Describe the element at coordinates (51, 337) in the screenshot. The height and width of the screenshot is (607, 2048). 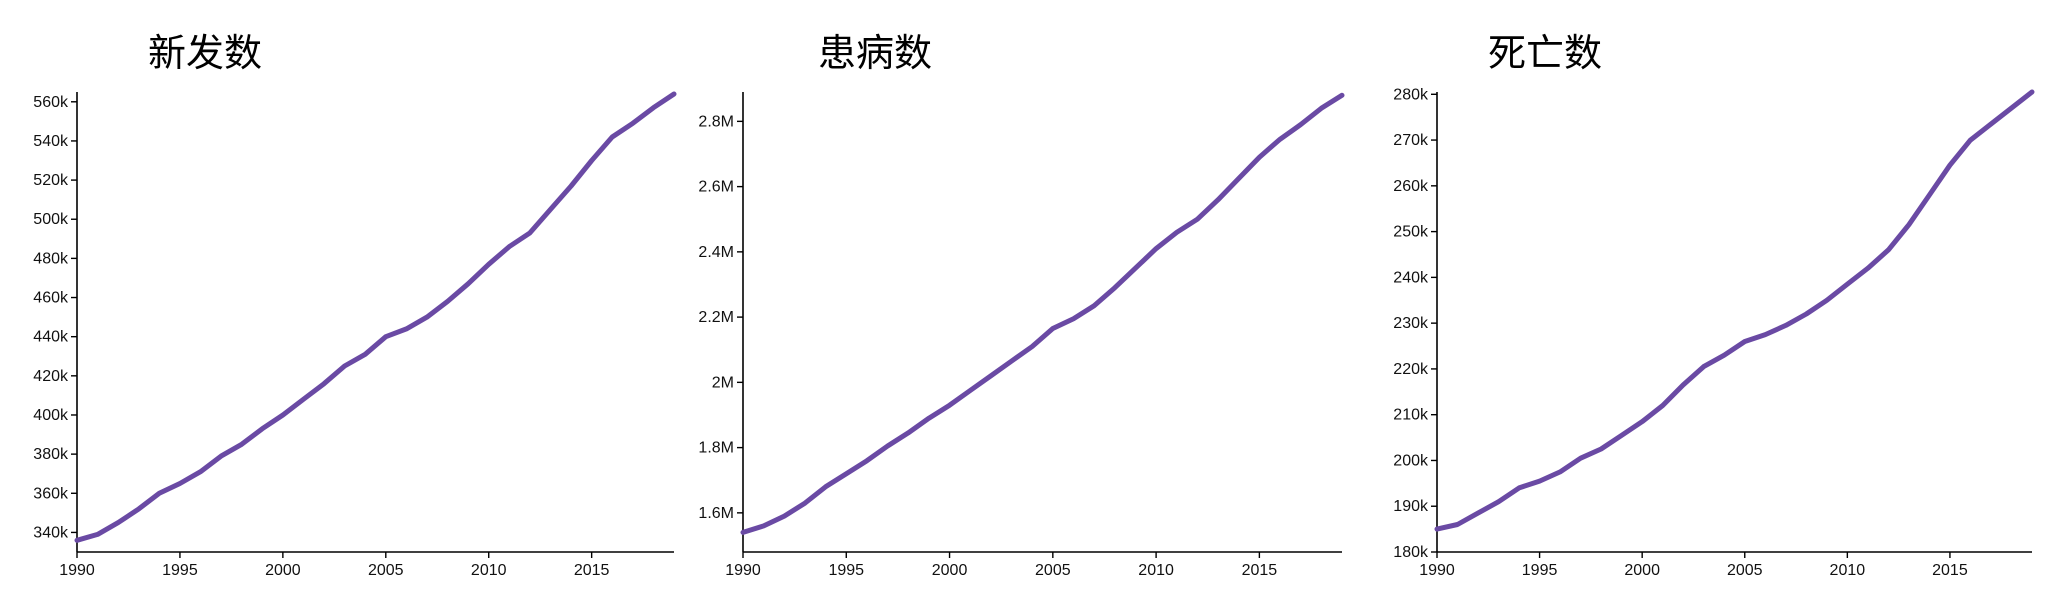
I see `y-tick-label: 440k` at that location.